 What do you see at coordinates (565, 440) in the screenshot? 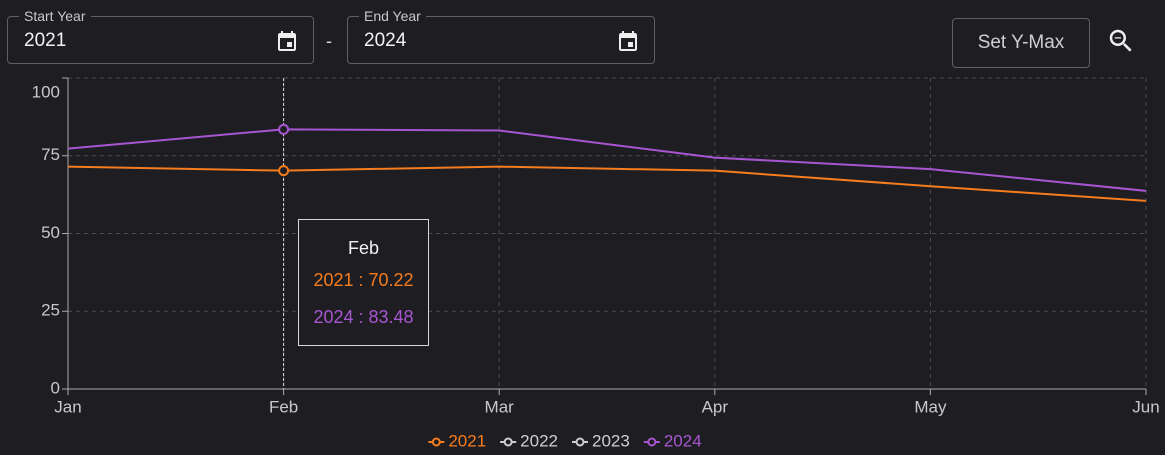
I see `legend: 2021 2022 2023 2024` at bounding box center [565, 440].